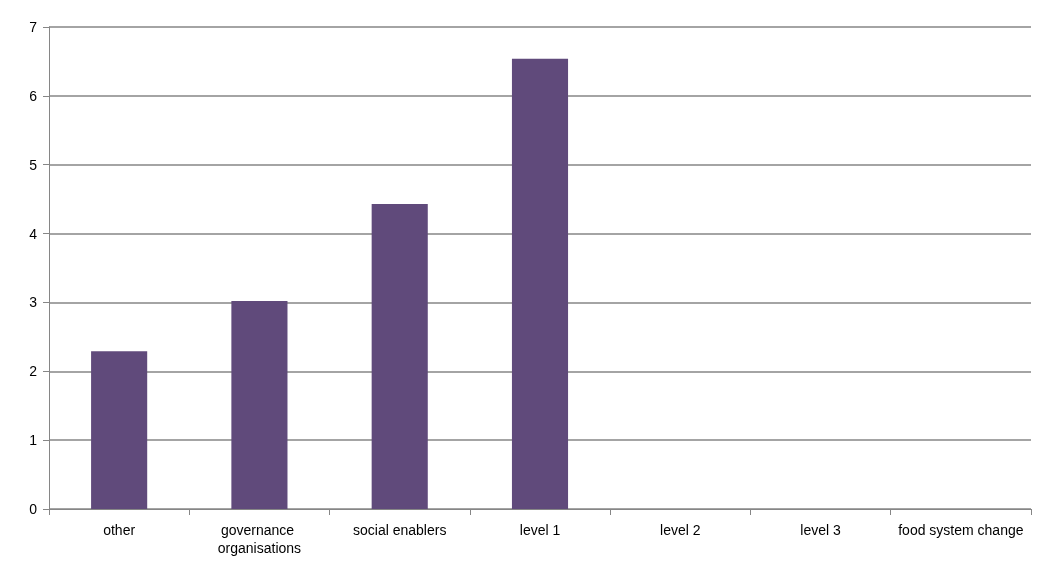  What do you see at coordinates (119, 530) in the screenshot?
I see `x-tick-label: other` at bounding box center [119, 530].